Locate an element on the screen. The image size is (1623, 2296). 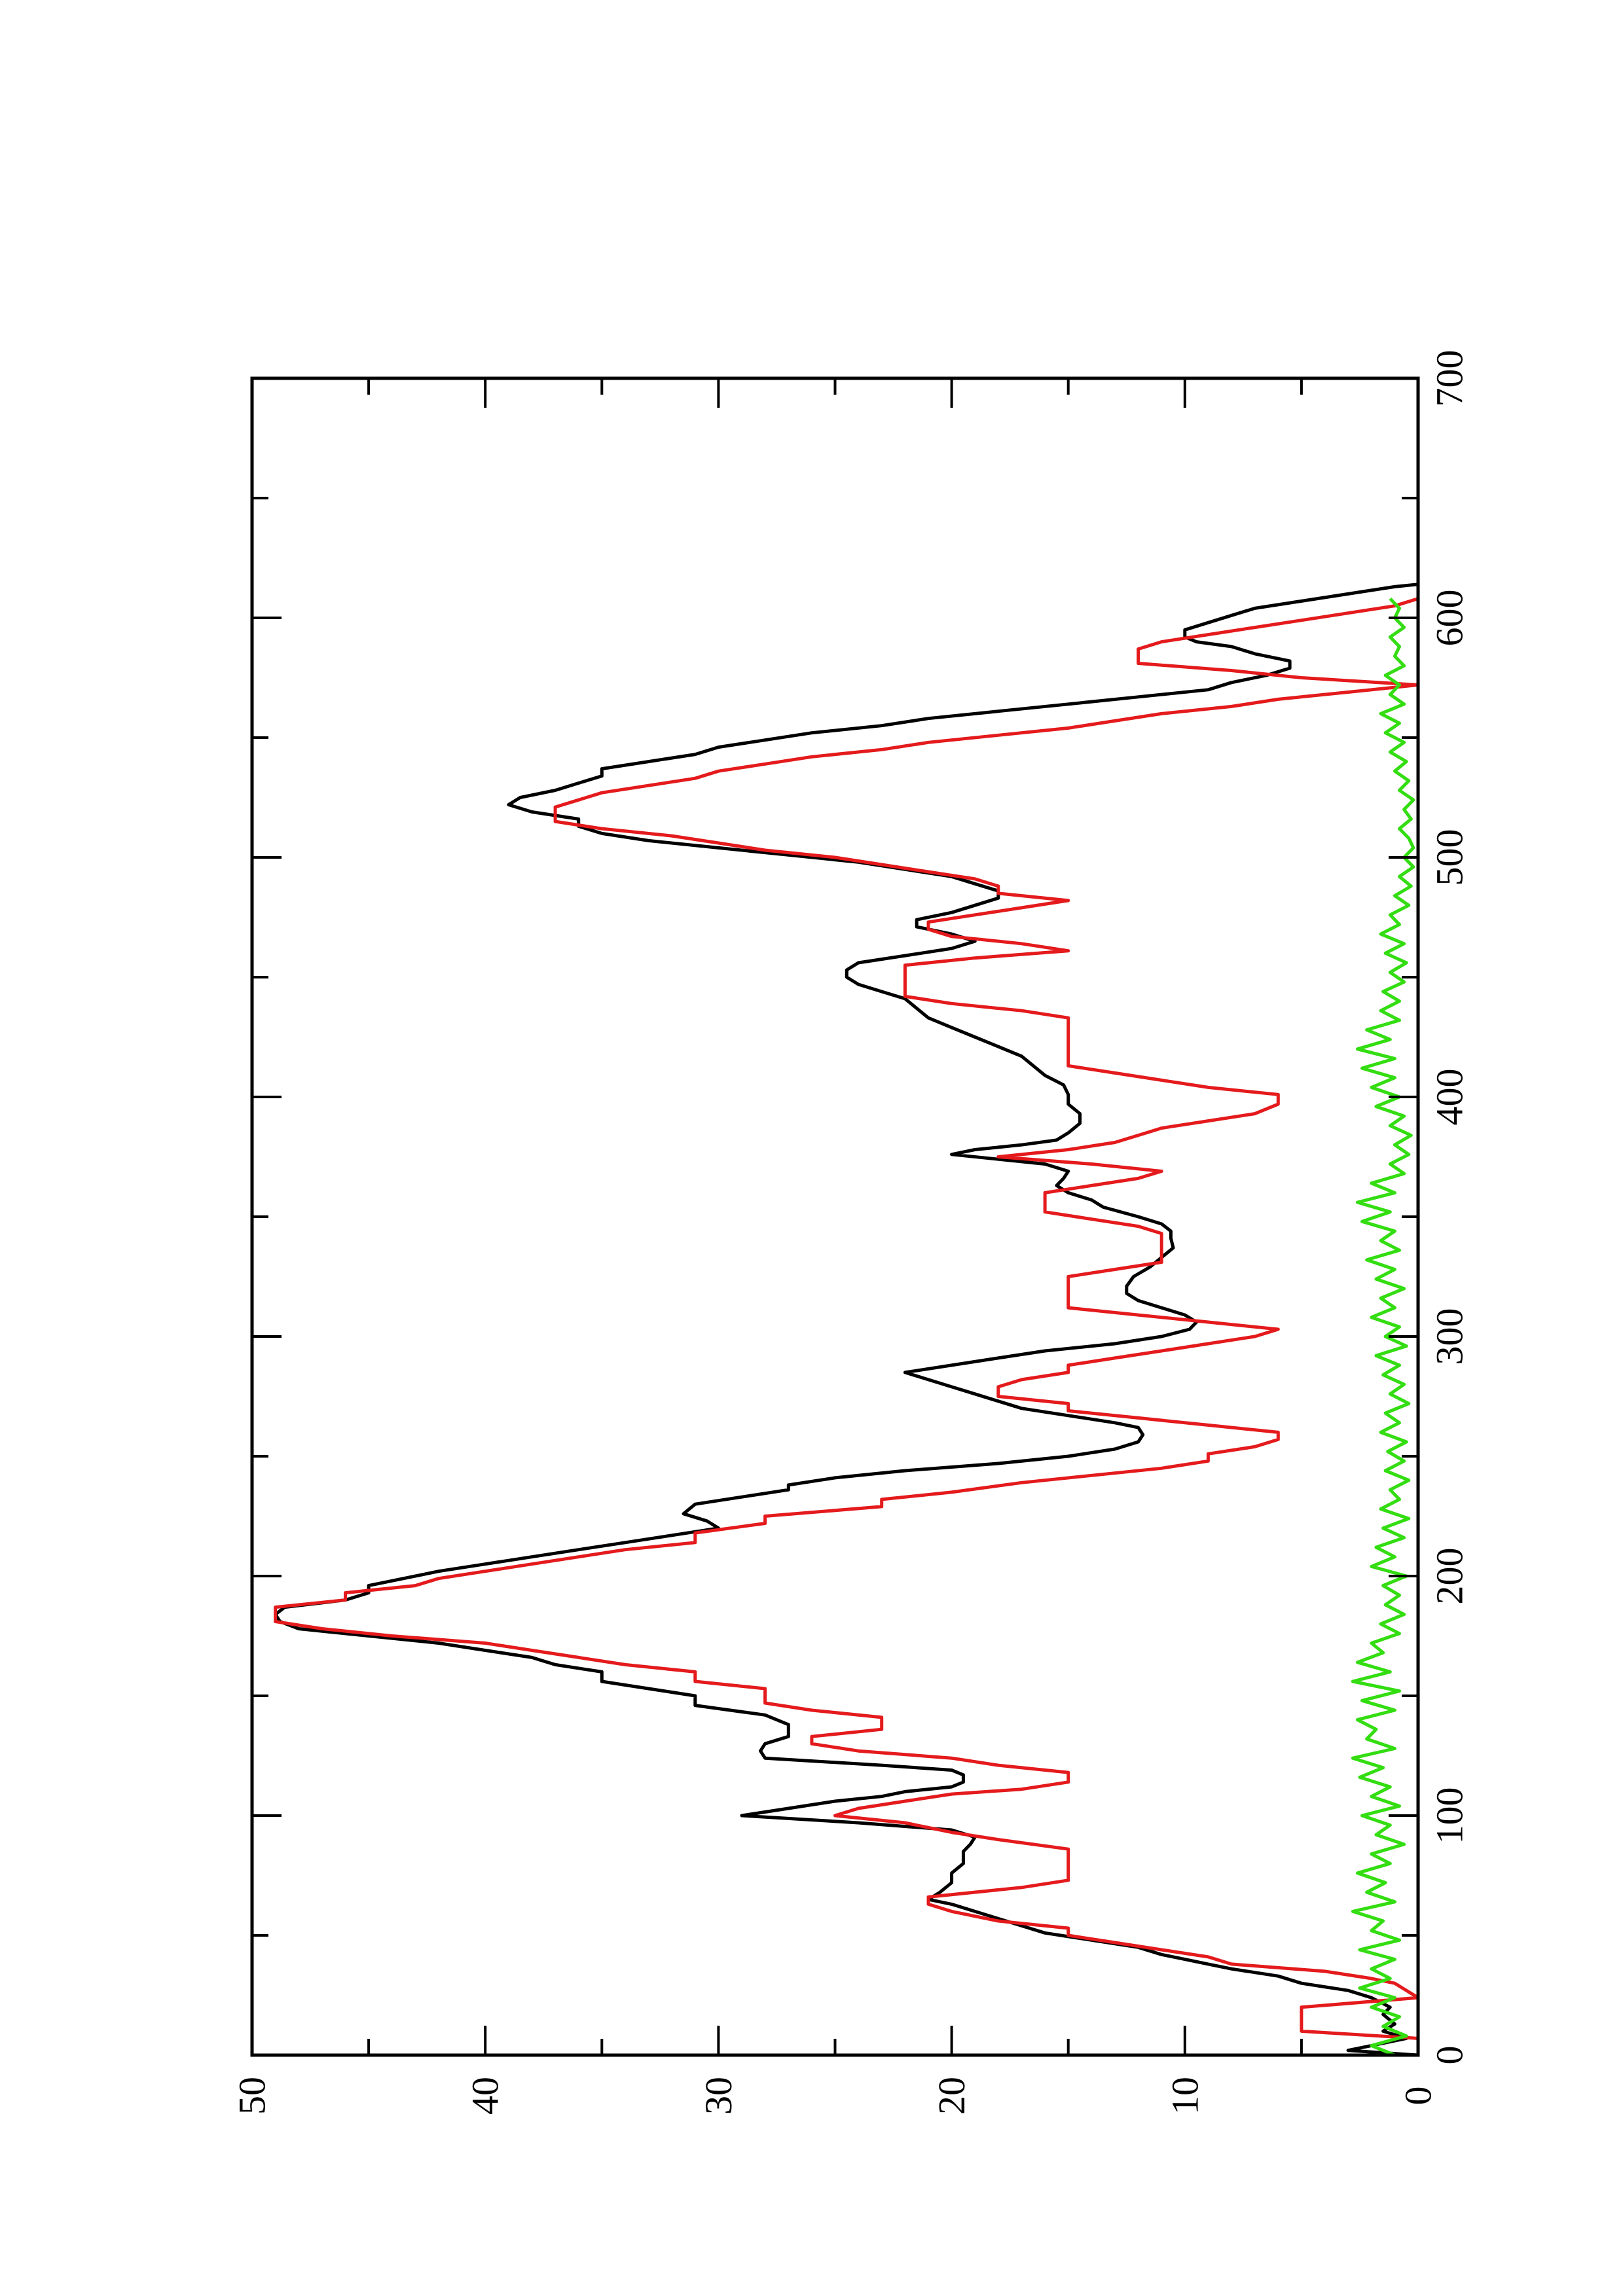
x-tick-label: 300 is located at coordinates (1450, 1336).